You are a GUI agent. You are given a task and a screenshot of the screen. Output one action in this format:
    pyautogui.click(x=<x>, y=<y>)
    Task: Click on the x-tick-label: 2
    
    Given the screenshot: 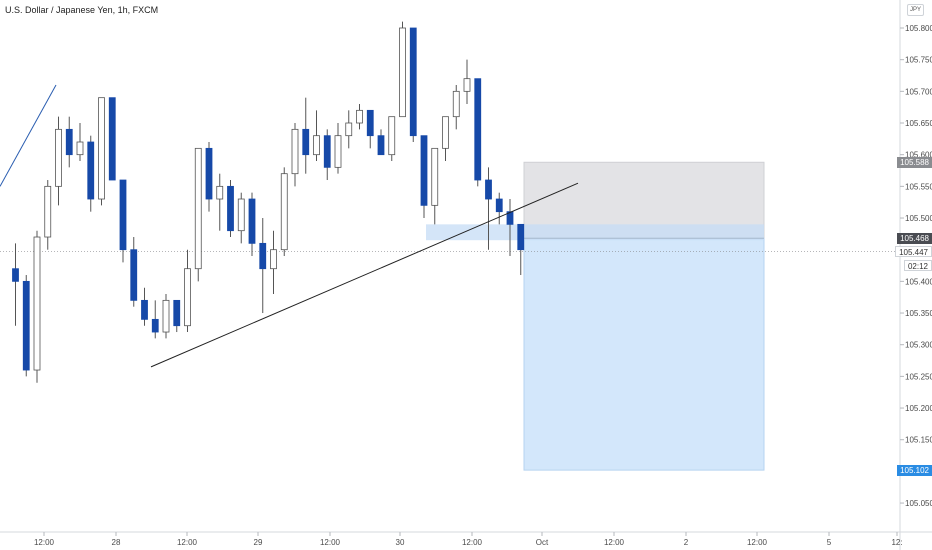 What is the action you would take?
    pyautogui.click(x=686, y=542)
    